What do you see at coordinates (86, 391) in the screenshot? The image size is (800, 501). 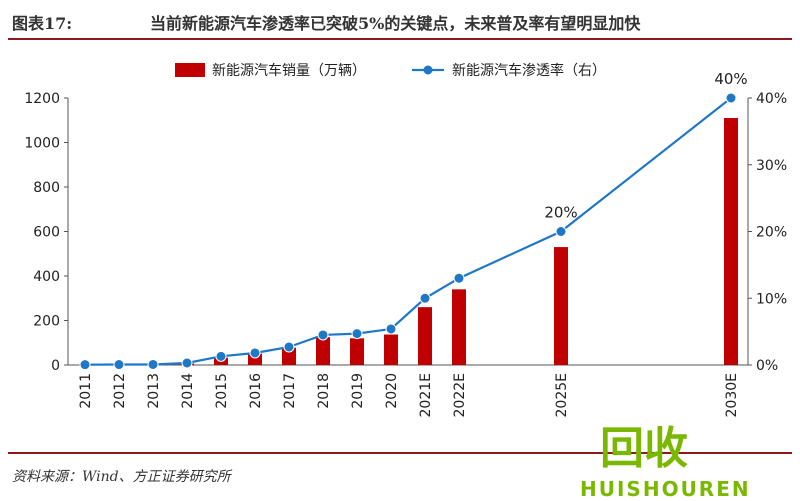 I see `x-tick-label: 2011` at bounding box center [86, 391].